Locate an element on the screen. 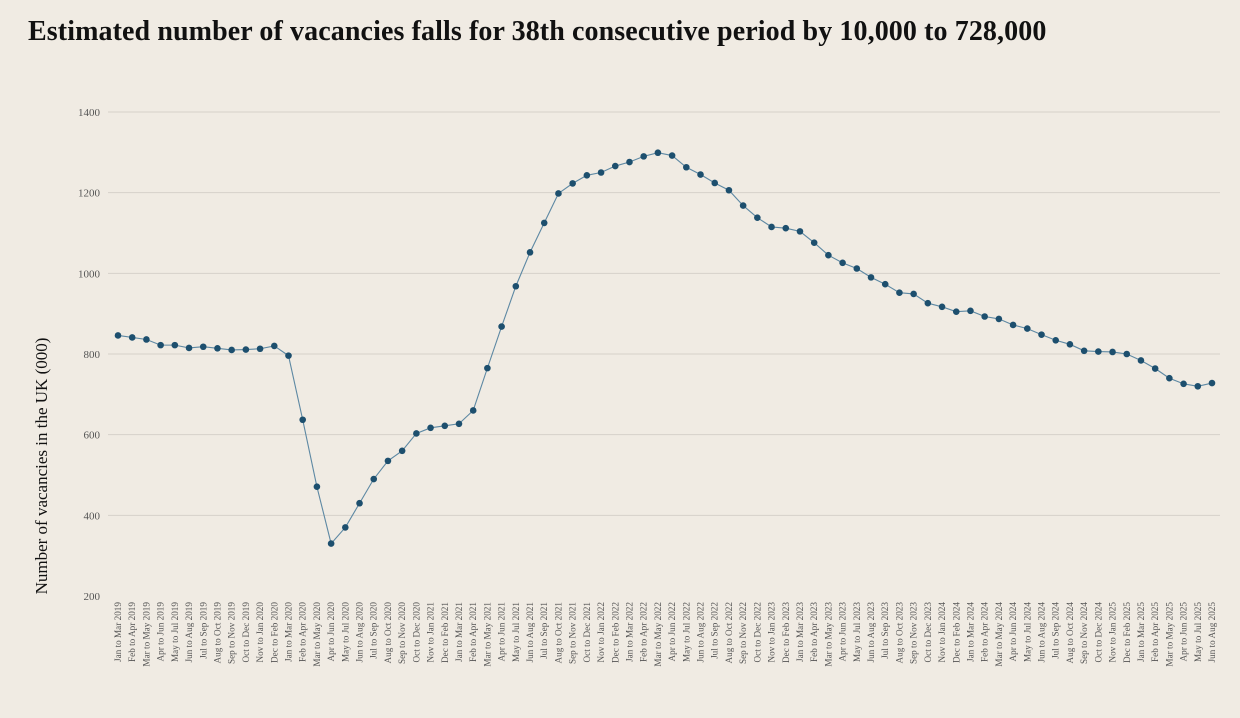  x-tick-label: Mar to May 2025 is located at coordinates (1169, 634).